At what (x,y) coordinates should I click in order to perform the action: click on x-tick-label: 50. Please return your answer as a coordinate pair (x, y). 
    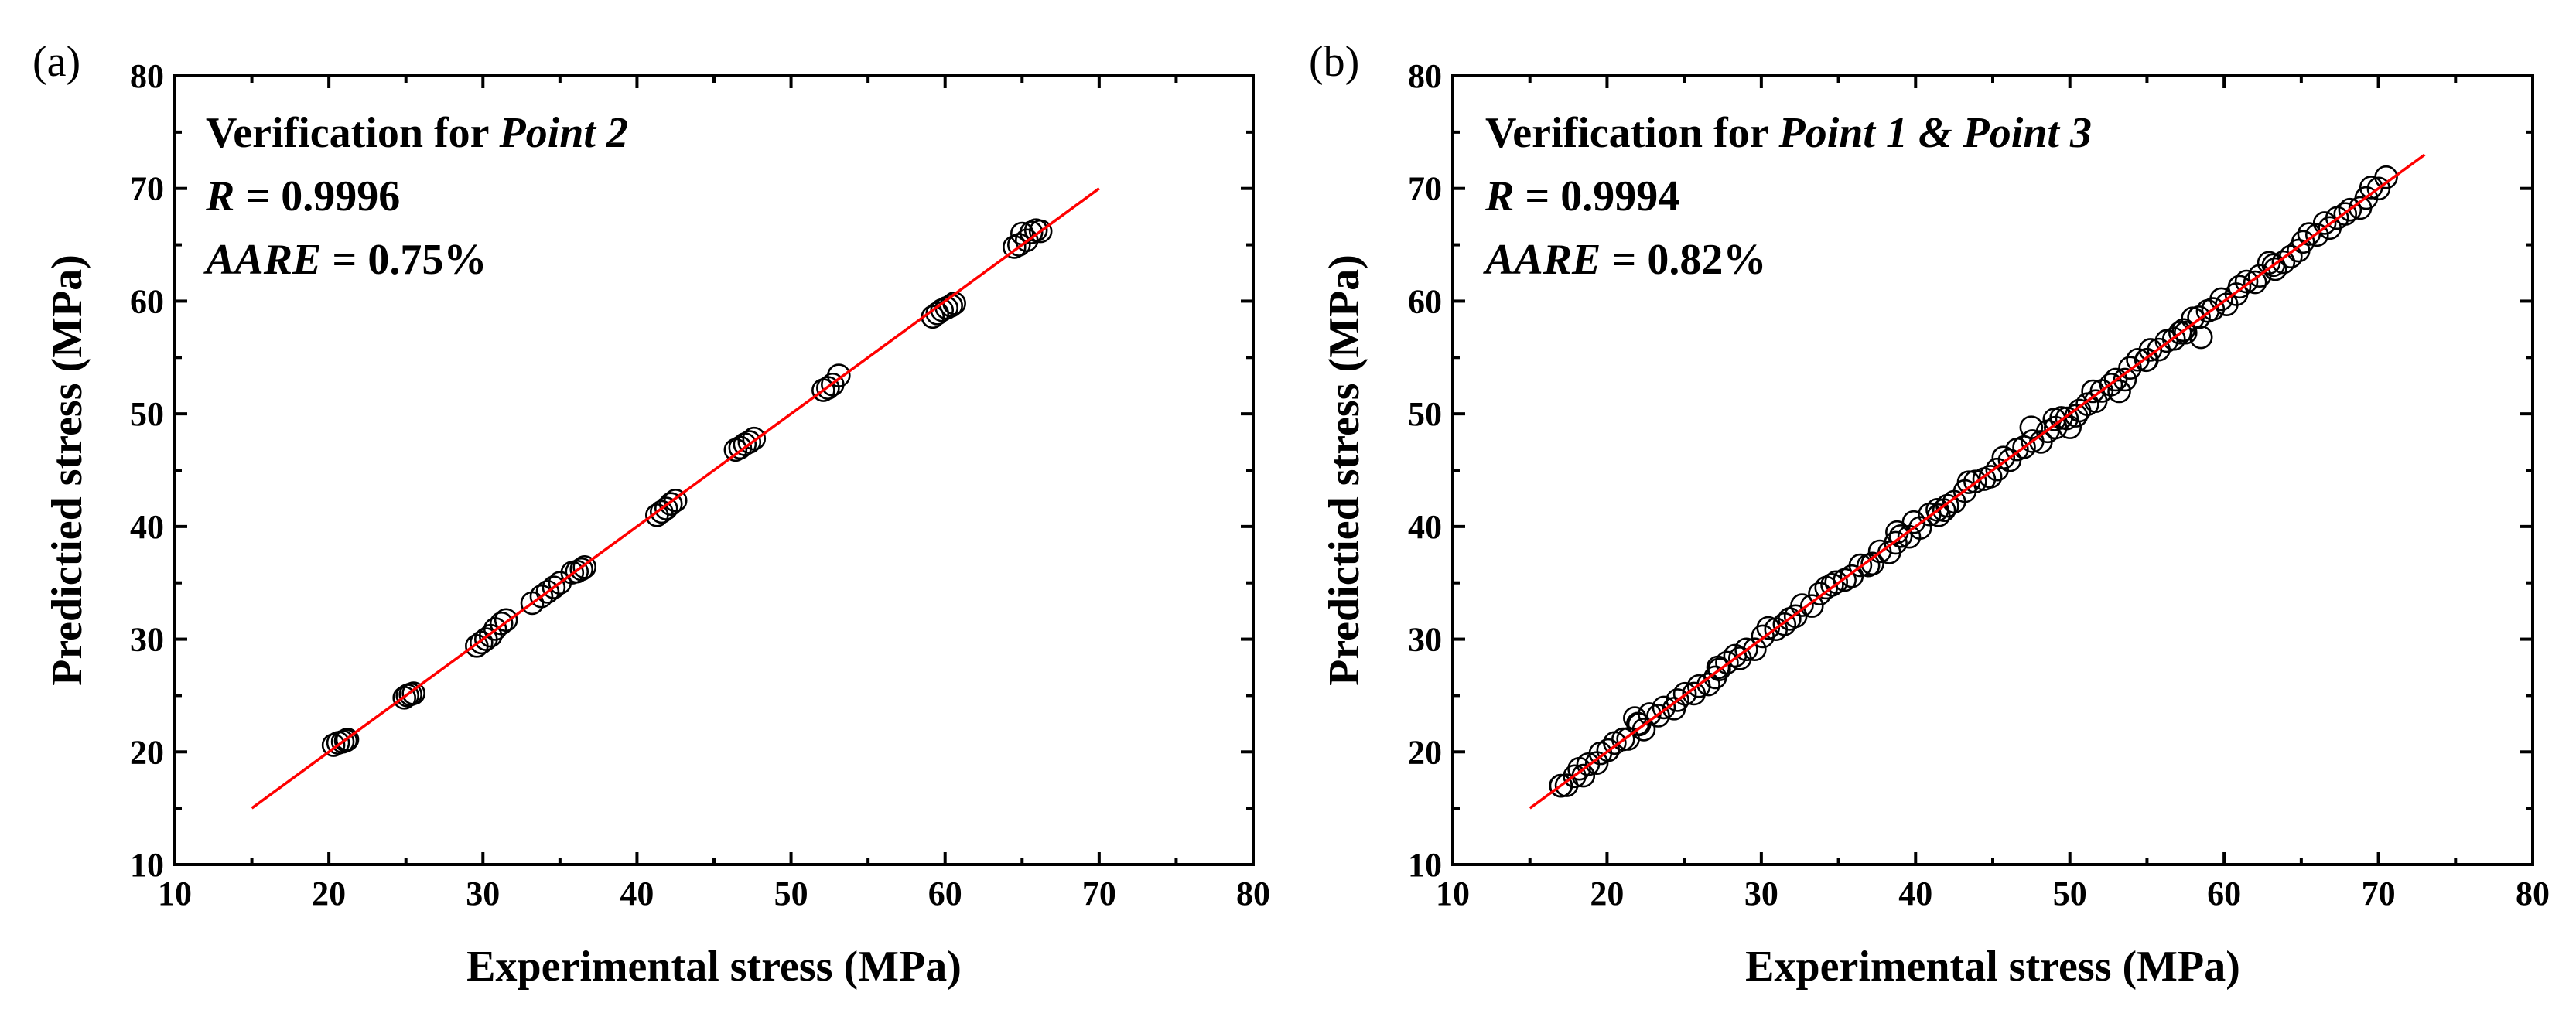
    Looking at the image, I should click on (2070, 894).